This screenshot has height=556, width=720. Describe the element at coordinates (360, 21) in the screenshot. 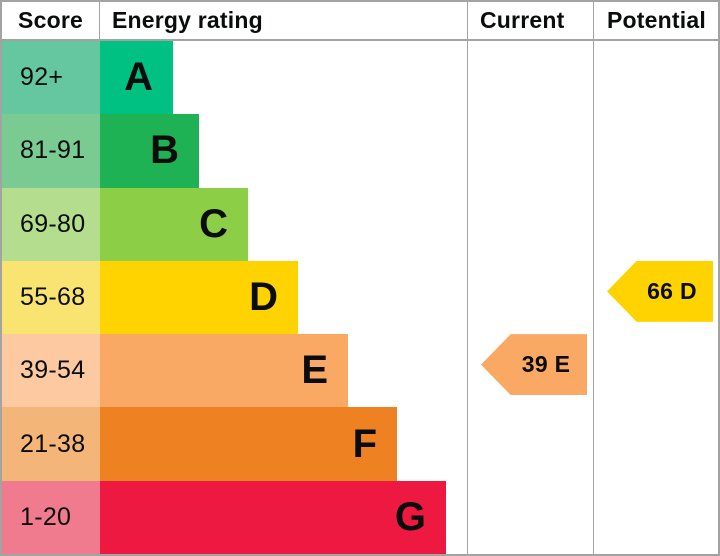

I see `header-row: Score Energy rating Current Potential` at that location.